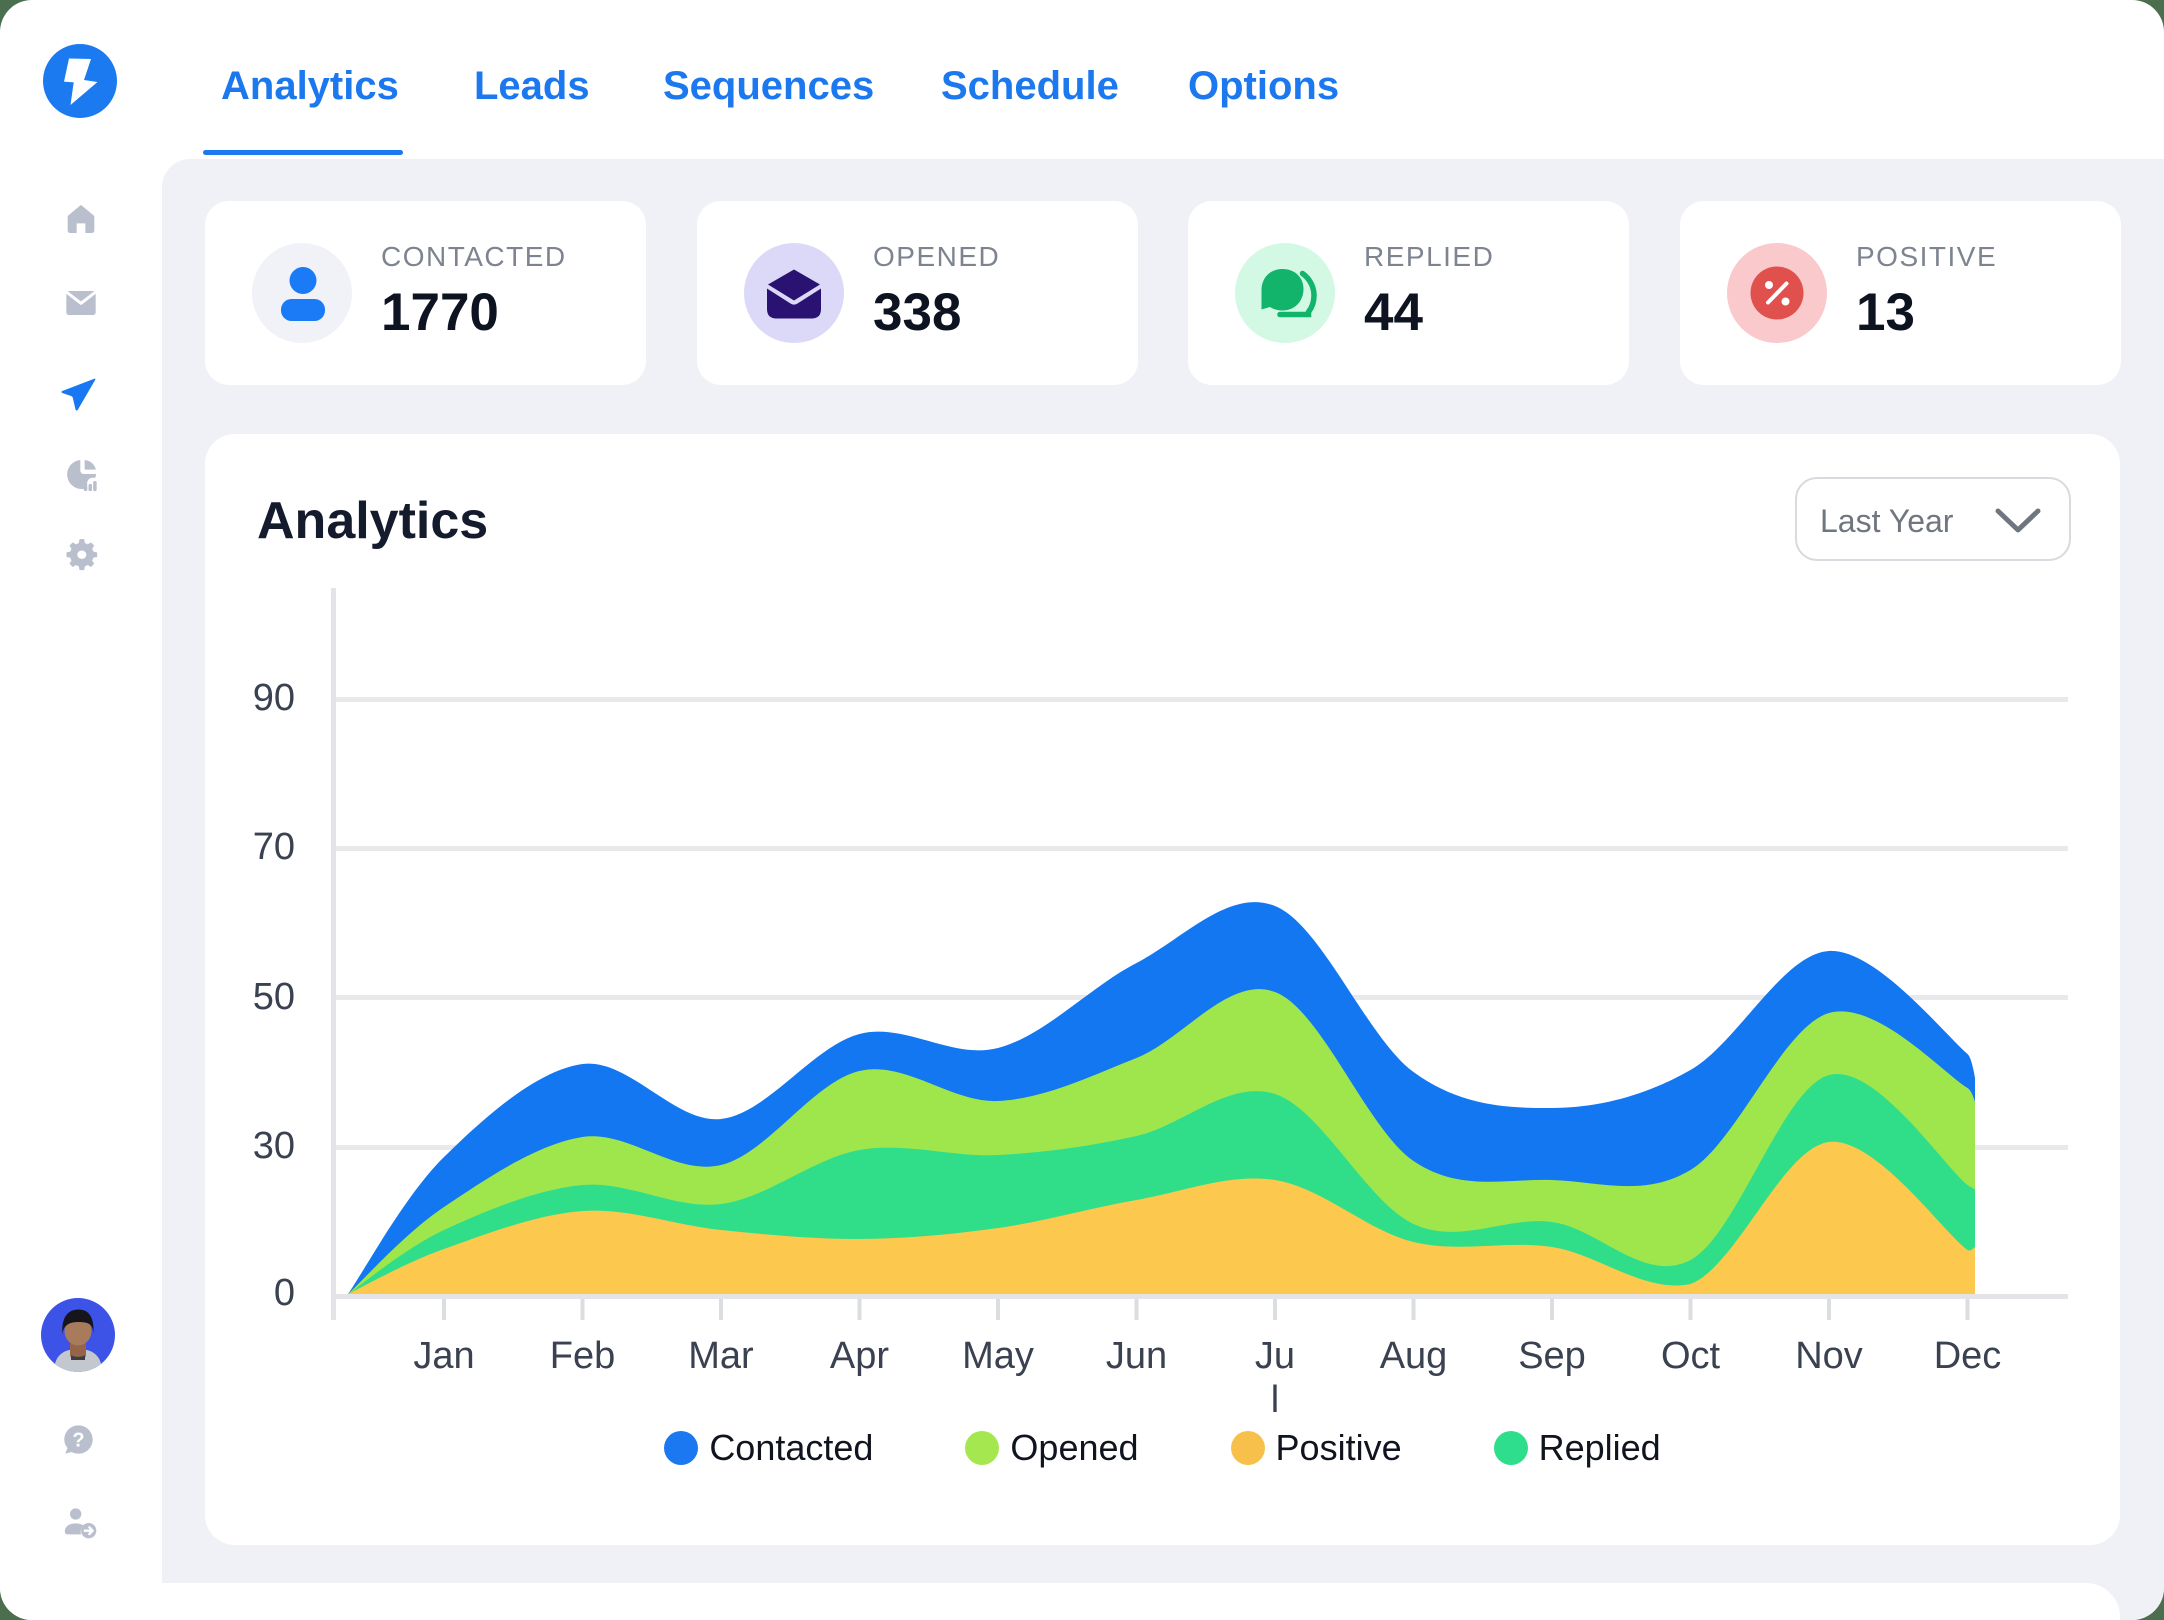 The image size is (2164, 1620). I want to click on svg-text: 30, so click(274, 1146).